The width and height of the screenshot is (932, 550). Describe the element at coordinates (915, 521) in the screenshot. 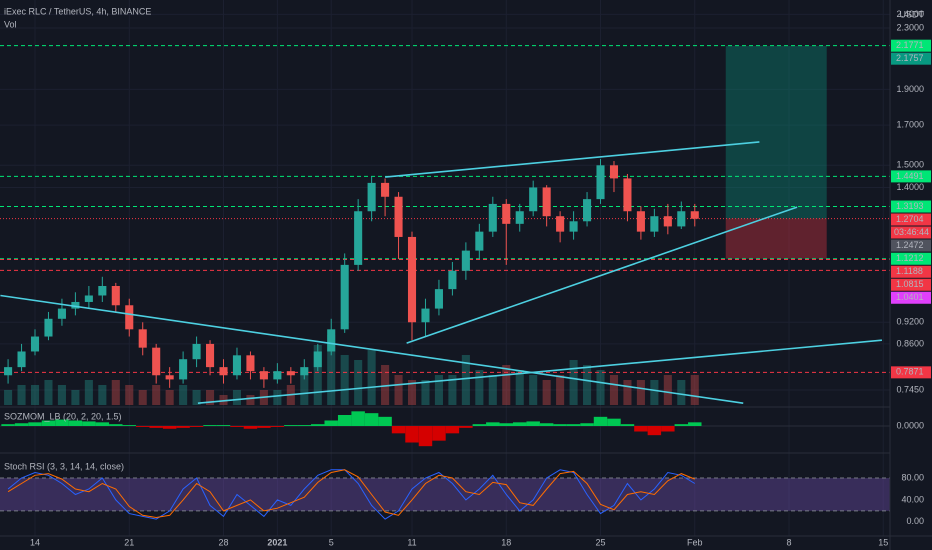

I see `y-tick-label: 0.00` at that location.